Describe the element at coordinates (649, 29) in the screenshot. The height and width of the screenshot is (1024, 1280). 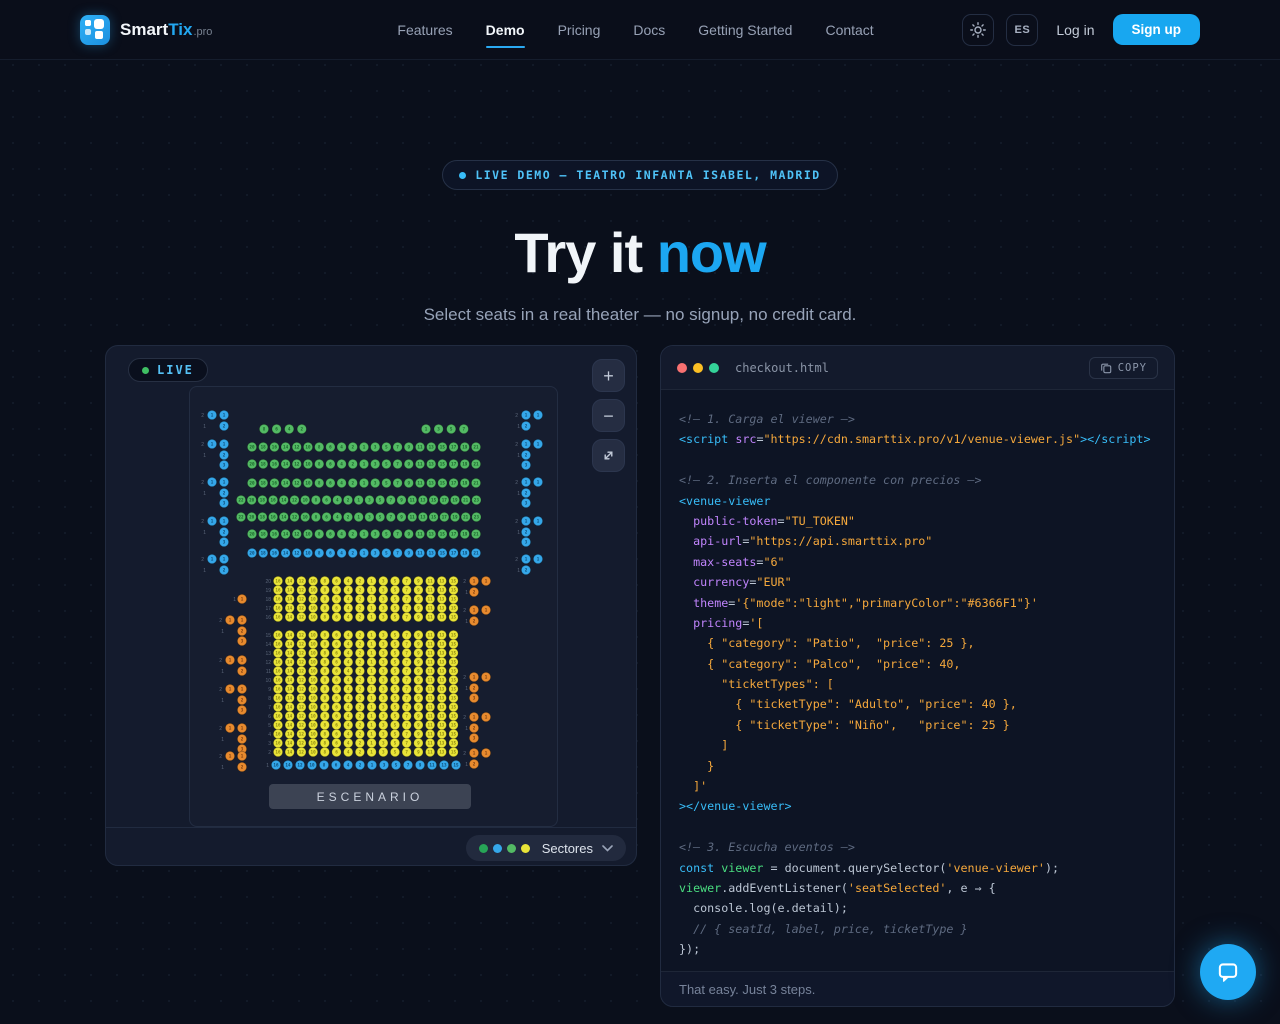
I see `nav-link-docs: Docs` at that location.